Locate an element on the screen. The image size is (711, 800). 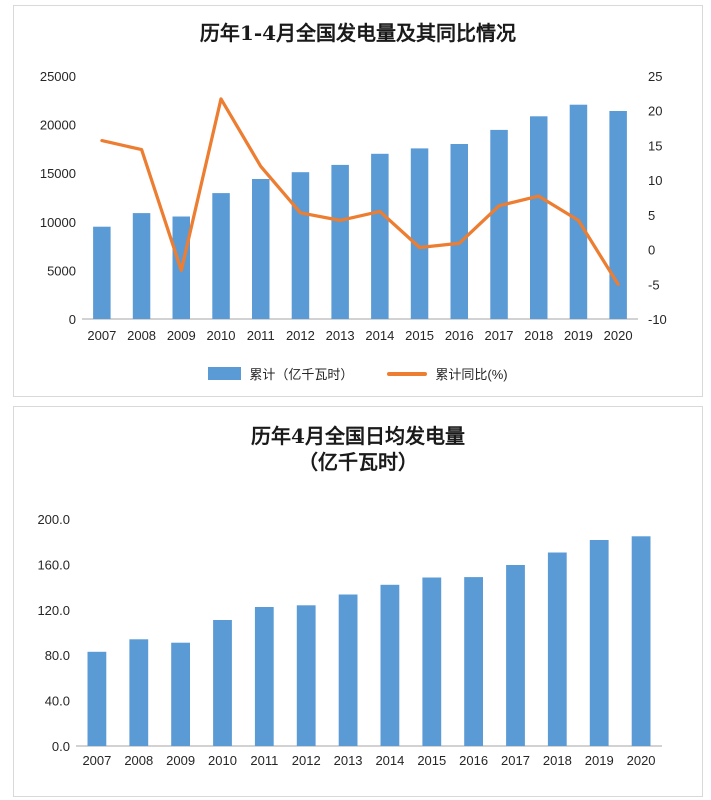
legend-item-yoy: 累计同比(%) is located at coordinates (447, 373).